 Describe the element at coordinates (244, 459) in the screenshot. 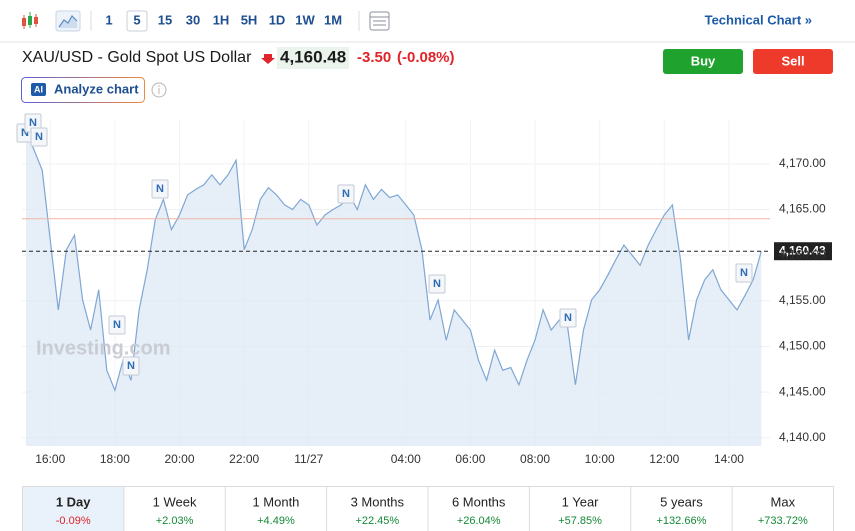

I see `x-tick-label: 22:00` at that location.